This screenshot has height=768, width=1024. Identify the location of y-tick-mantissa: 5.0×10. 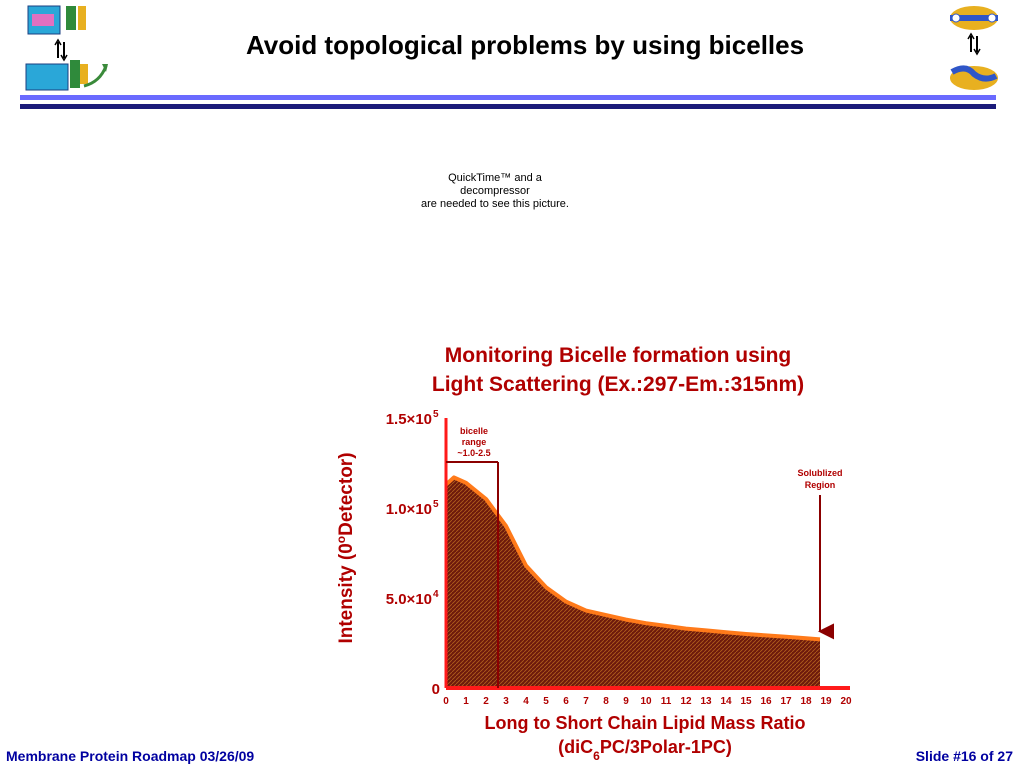
(409, 599).